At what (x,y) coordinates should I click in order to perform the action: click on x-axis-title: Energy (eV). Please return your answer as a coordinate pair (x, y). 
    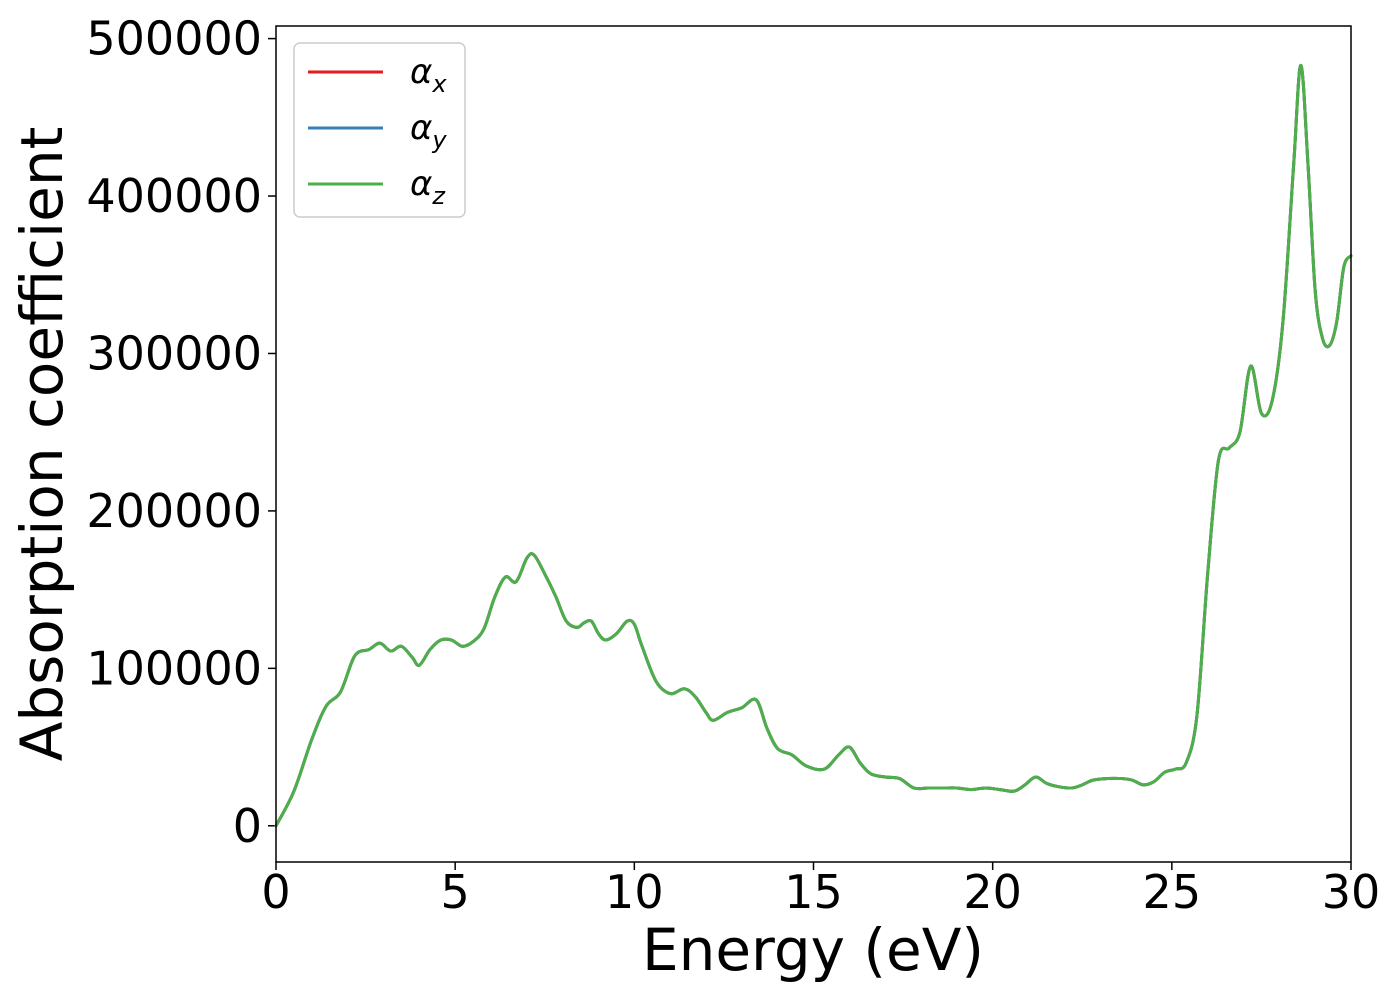
    Looking at the image, I should click on (813, 950).